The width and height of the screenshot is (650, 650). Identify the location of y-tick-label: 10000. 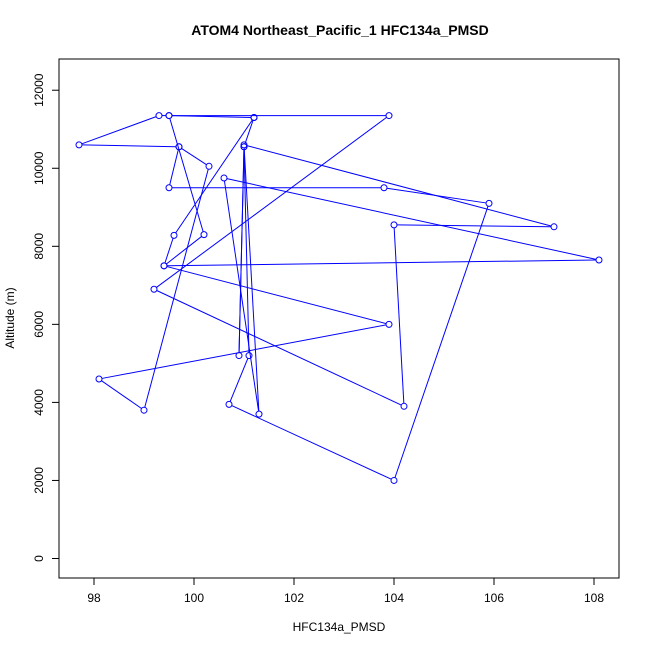
(39, 168).